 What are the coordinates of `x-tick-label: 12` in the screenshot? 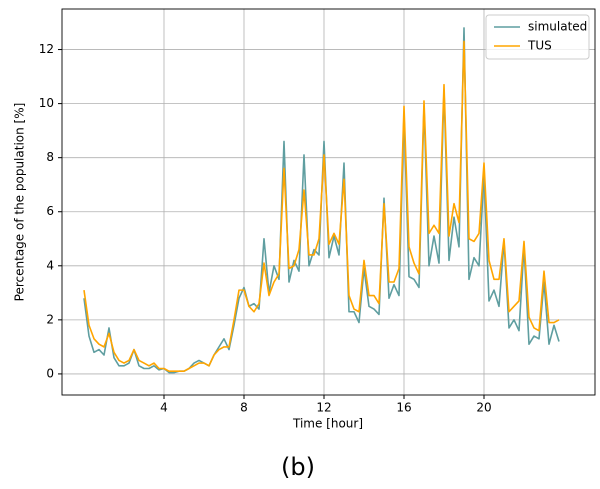 It's located at (323, 408).